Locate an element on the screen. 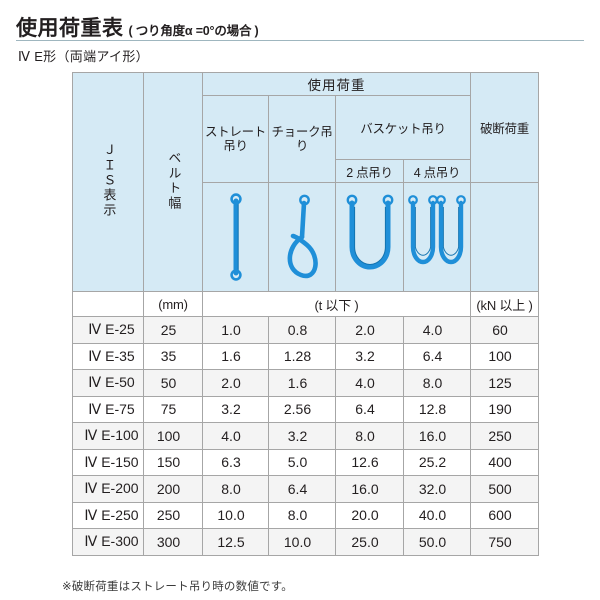  cell-basket-4: 8.0 is located at coordinates (437, 383).